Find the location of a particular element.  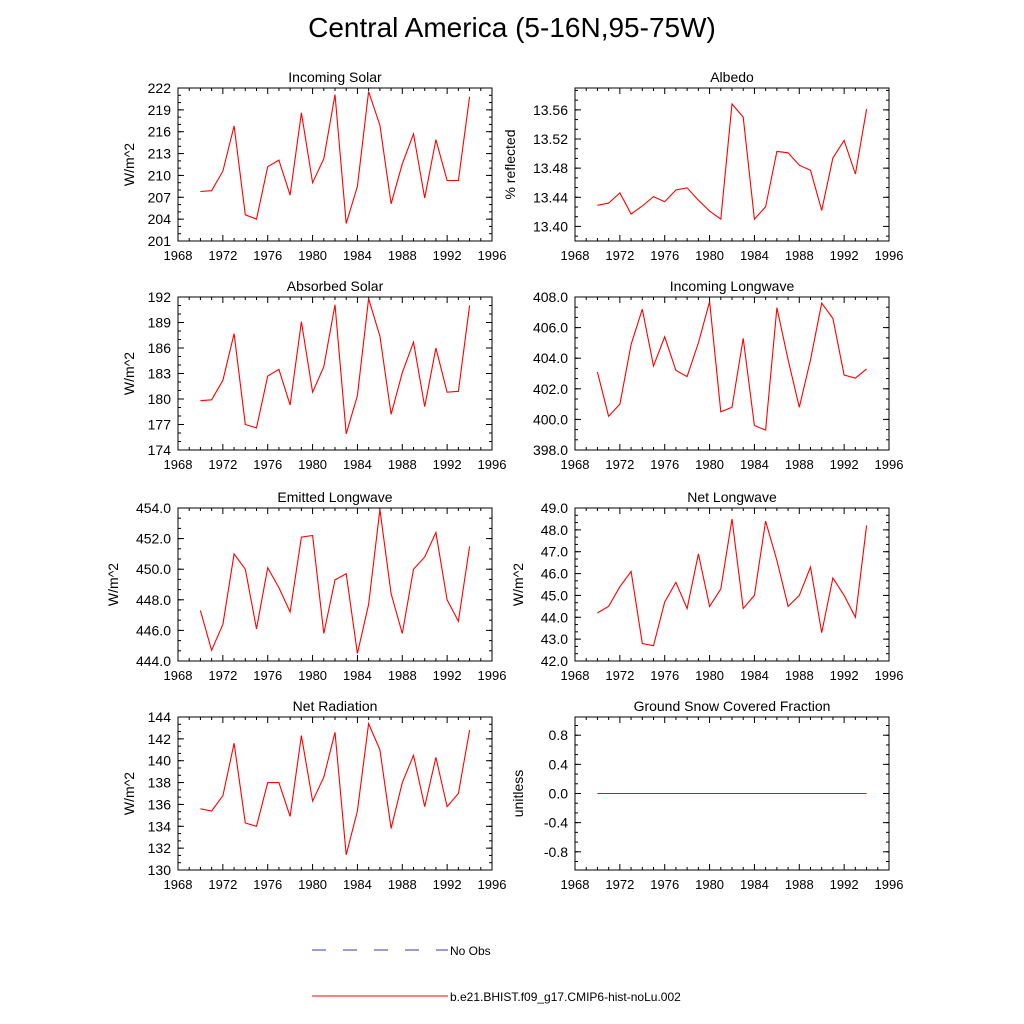

y-tick-label: 132 is located at coordinates (160, 848).